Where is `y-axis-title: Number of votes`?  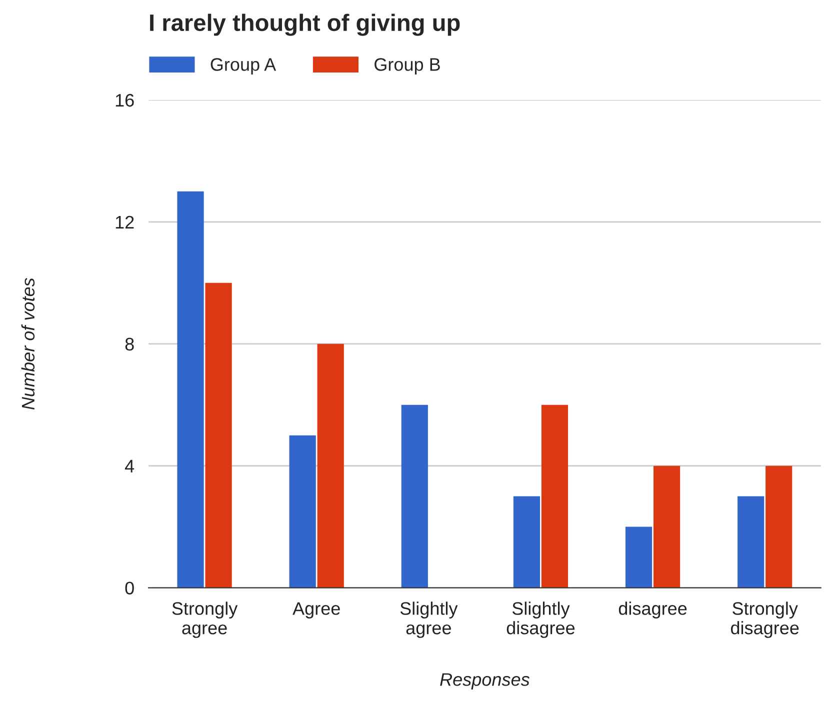 y-axis-title: Number of votes is located at coordinates (28, 344).